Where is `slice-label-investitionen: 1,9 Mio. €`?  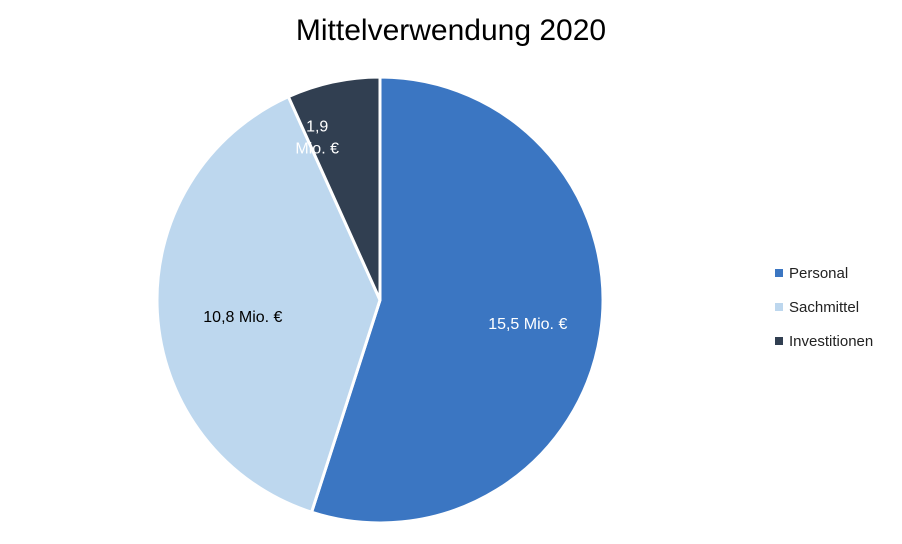
slice-label-investitionen: 1,9 Mio. € is located at coordinates (317, 137).